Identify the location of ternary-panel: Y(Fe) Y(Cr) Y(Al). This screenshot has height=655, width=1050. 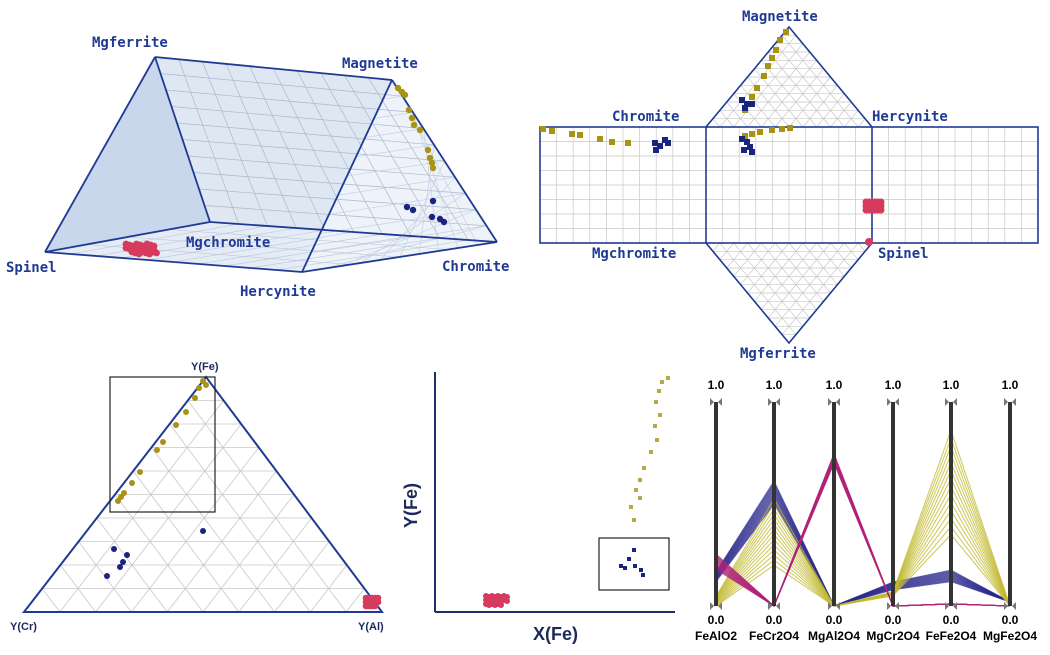
(197, 497).